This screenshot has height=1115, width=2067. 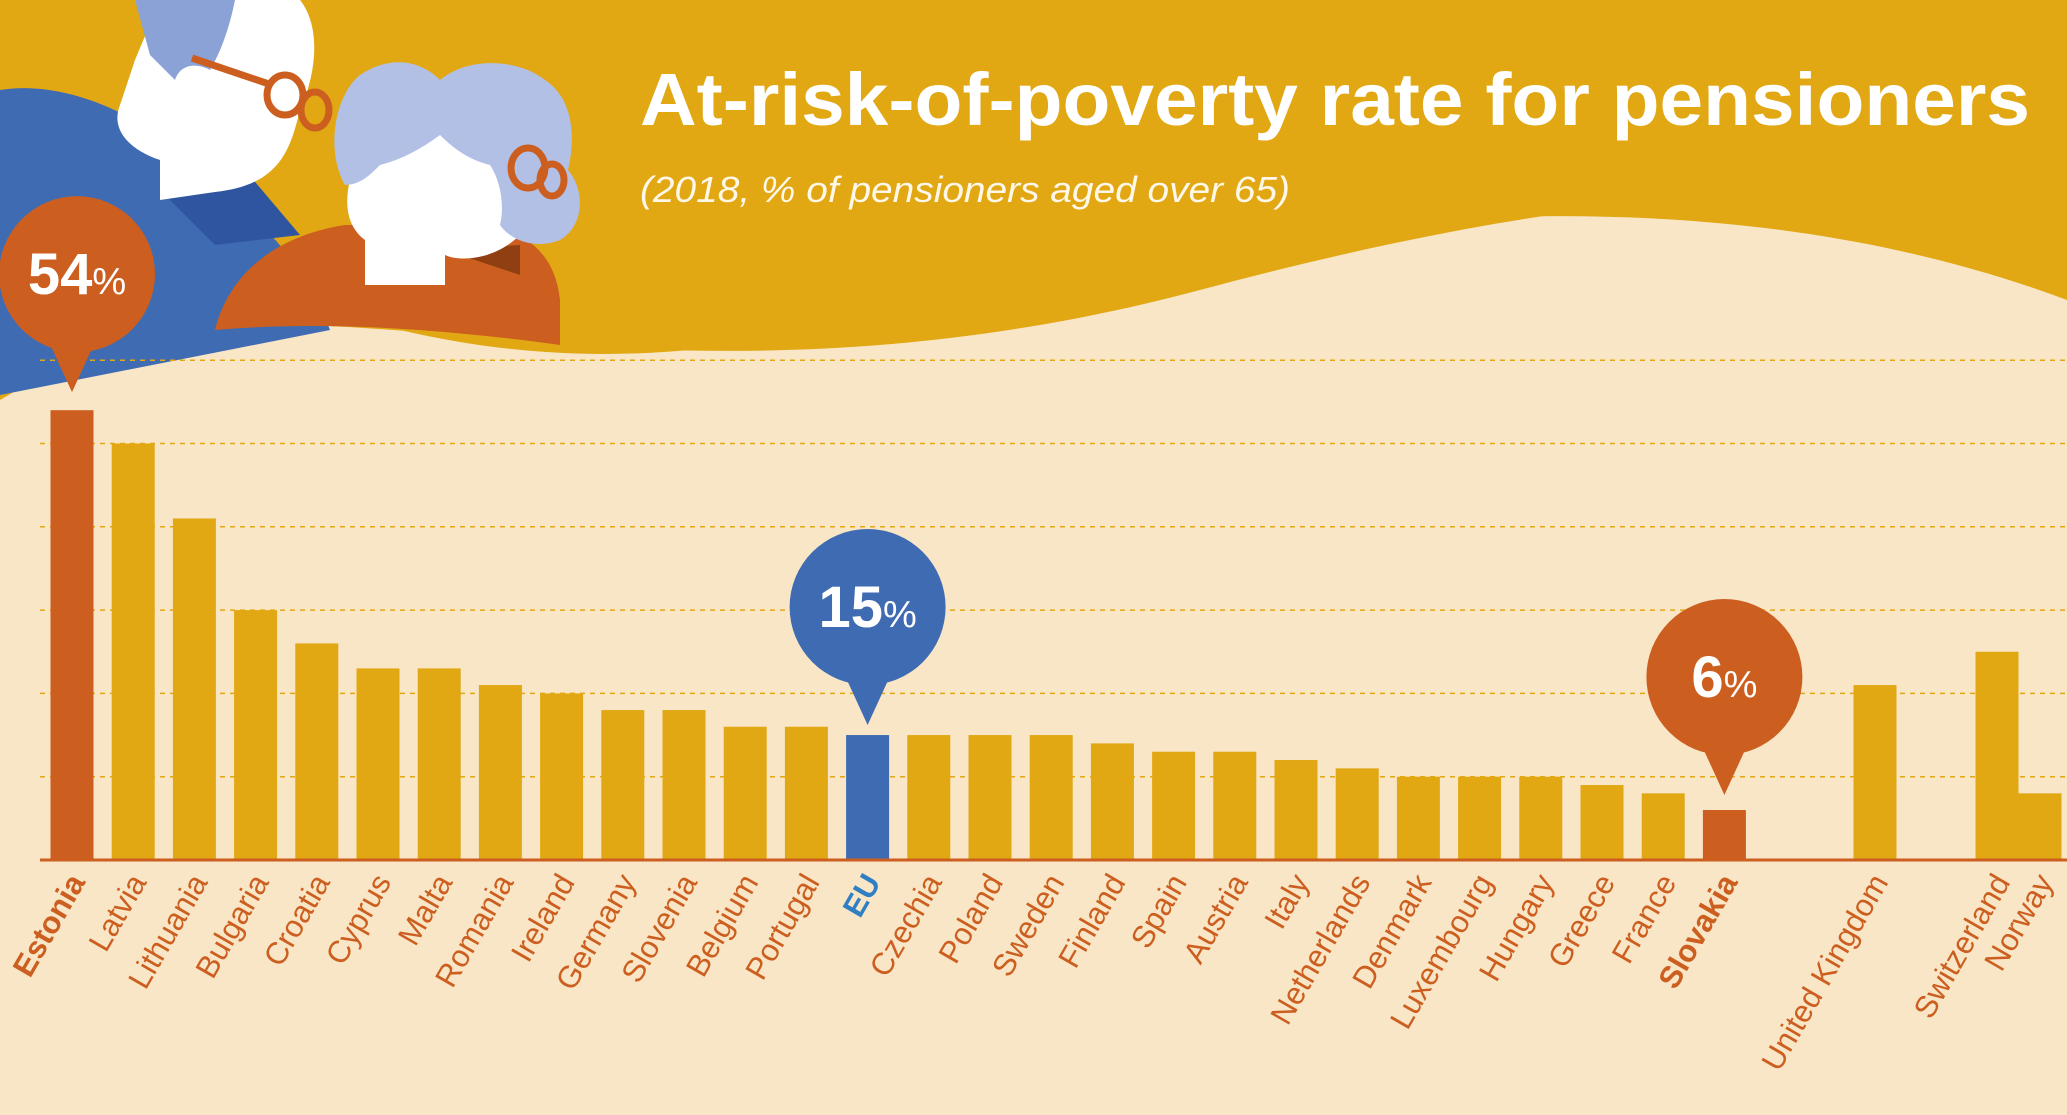 What do you see at coordinates (185, 40) in the screenshot?
I see `man-hair` at bounding box center [185, 40].